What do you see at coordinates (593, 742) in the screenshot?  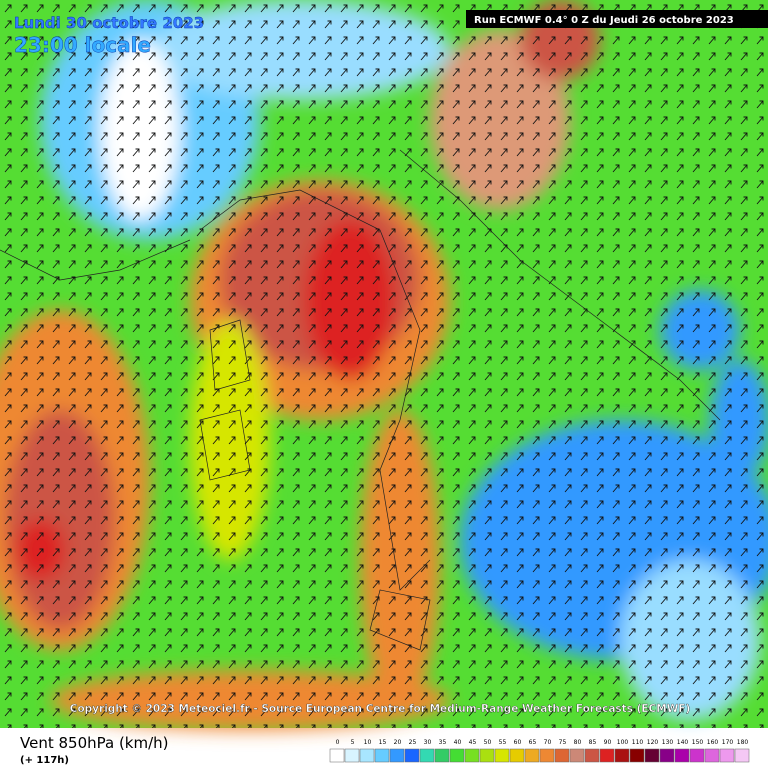 I see `legend-label: 85` at bounding box center [593, 742].